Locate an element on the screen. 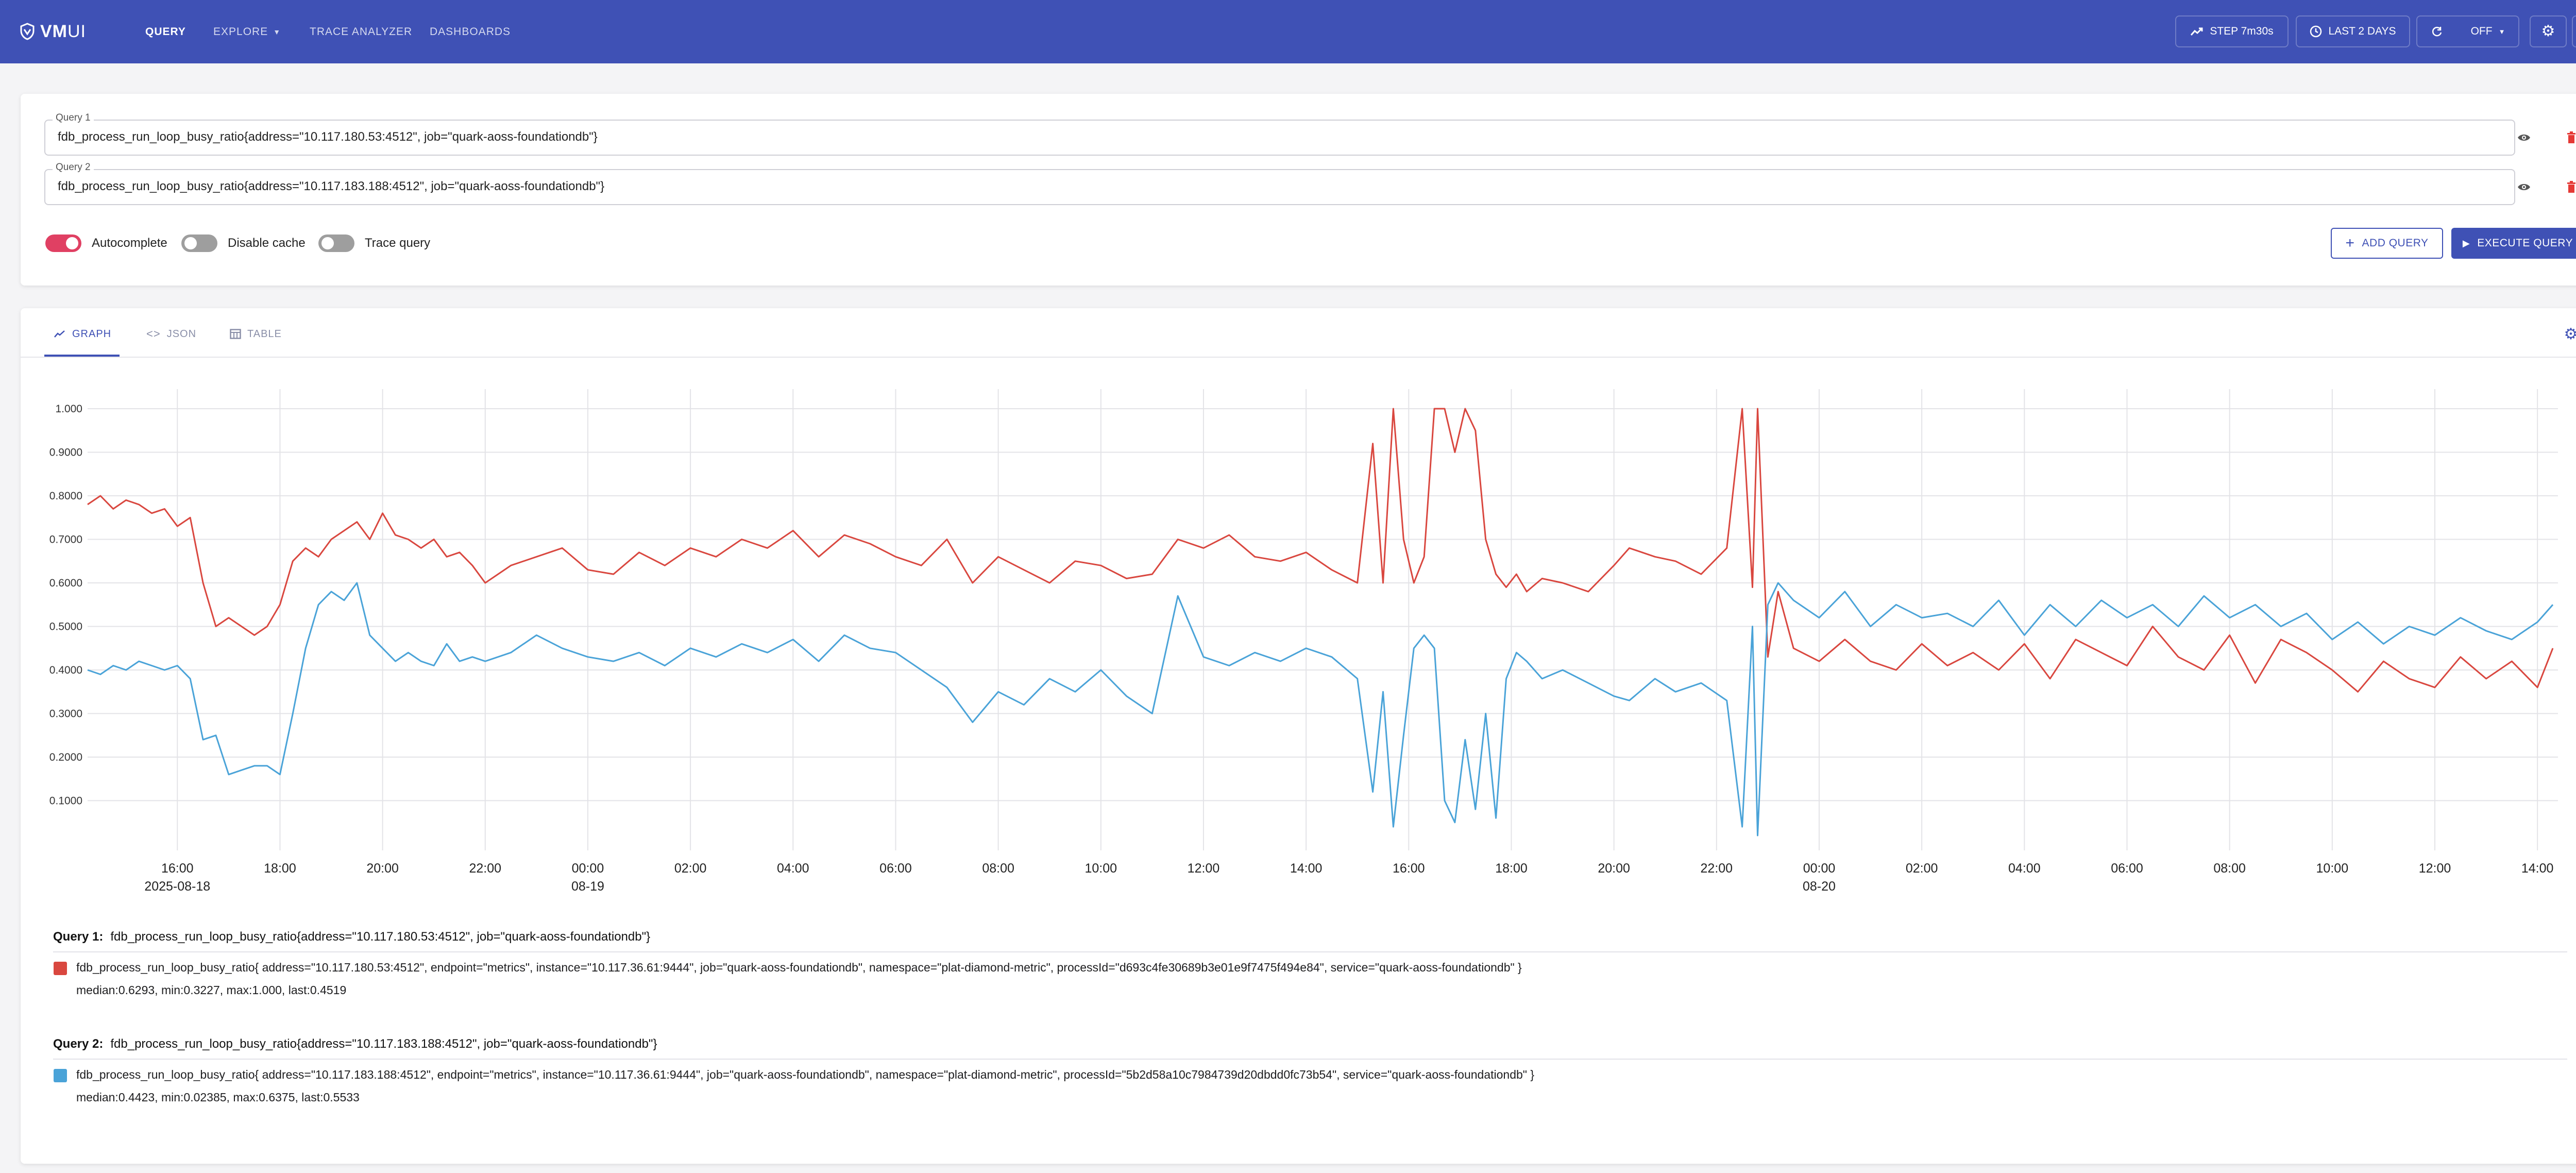 This screenshot has height=1173, width=2576. x-tick-date-label: 08-20 is located at coordinates (1820, 886).